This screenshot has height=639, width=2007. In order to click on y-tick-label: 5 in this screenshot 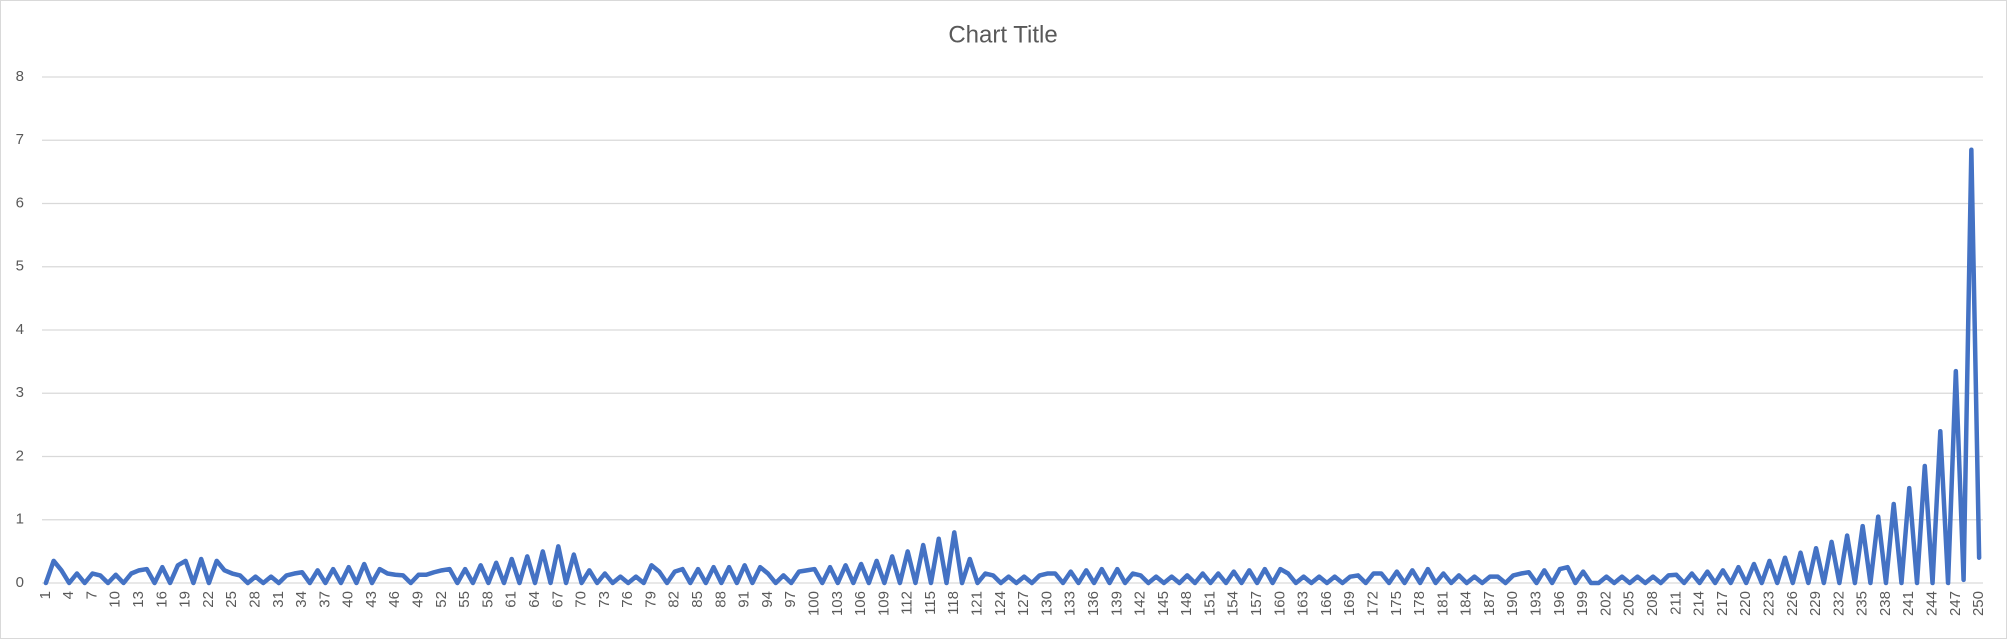, I will do `click(20, 266)`.